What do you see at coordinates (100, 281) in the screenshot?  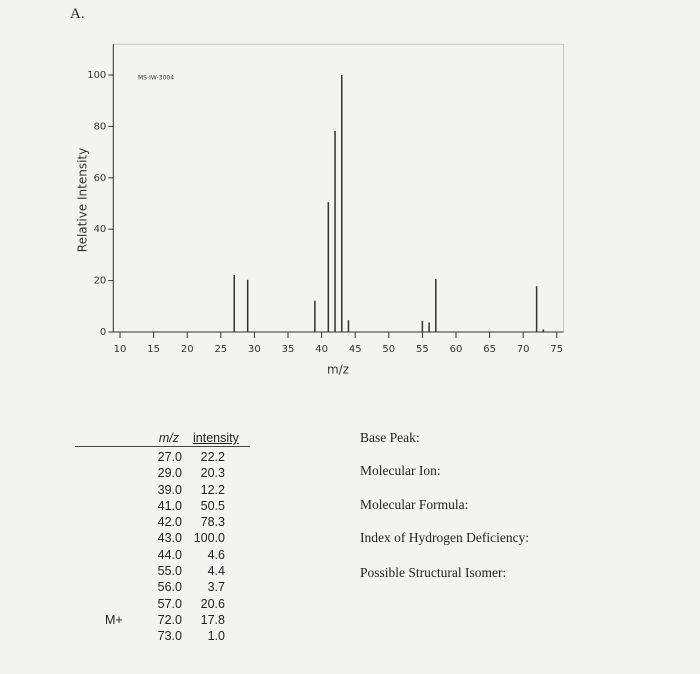 I see `y-tick-label: 20` at bounding box center [100, 281].